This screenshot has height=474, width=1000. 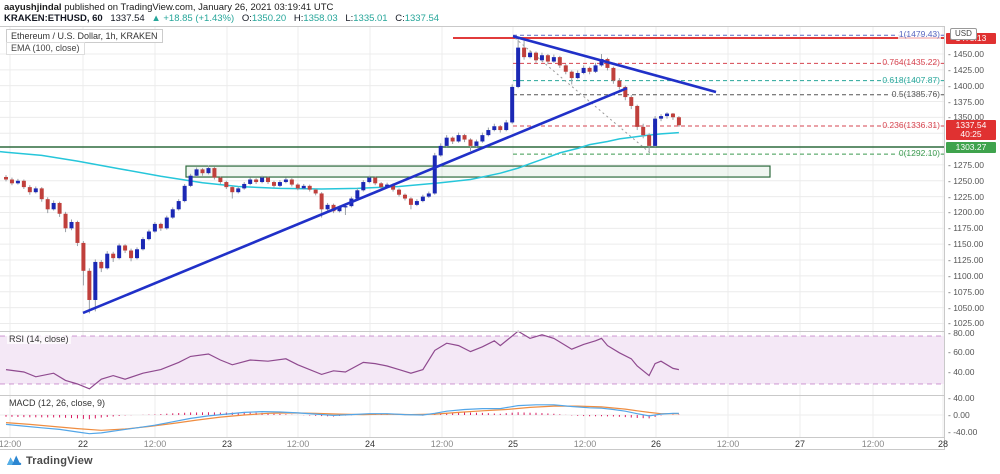 What do you see at coordinates (966, 228) in the screenshot?
I see `price-tick-label: - 1175.00` at bounding box center [966, 228].